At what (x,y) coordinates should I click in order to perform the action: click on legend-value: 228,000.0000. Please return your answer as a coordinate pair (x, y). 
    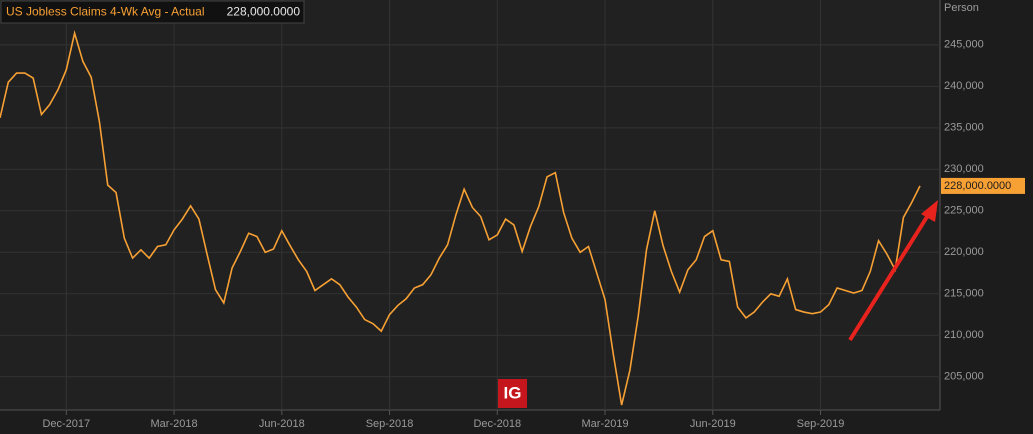
    Looking at the image, I should click on (264, 12).